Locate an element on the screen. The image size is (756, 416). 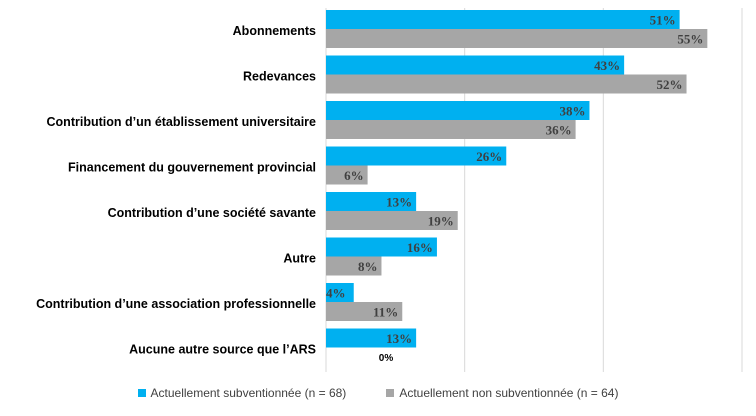
data-label: 36% is located at coordinates (559, 130).